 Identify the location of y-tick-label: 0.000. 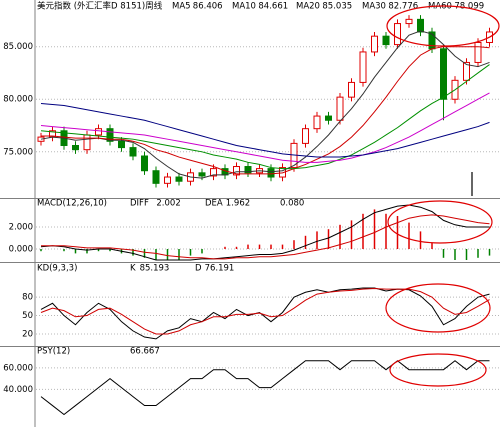
(21, 250).